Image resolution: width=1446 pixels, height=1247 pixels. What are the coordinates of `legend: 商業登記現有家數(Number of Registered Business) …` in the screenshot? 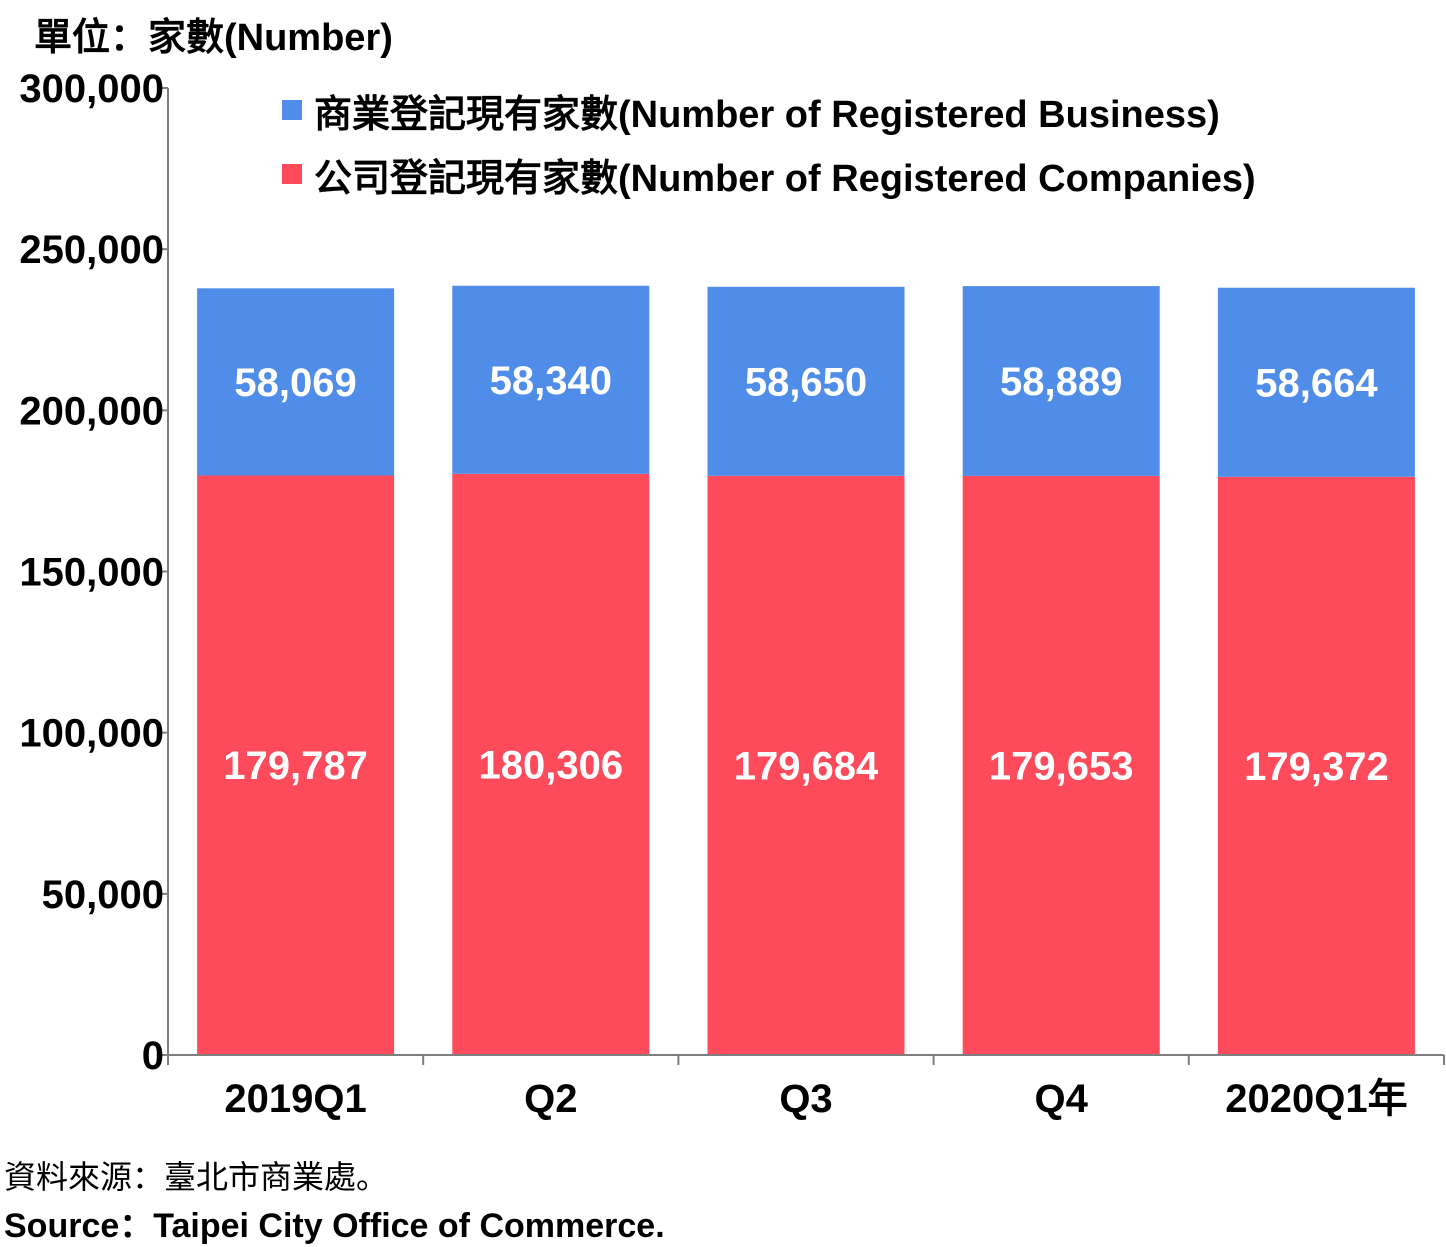 It's located at (769, 142).